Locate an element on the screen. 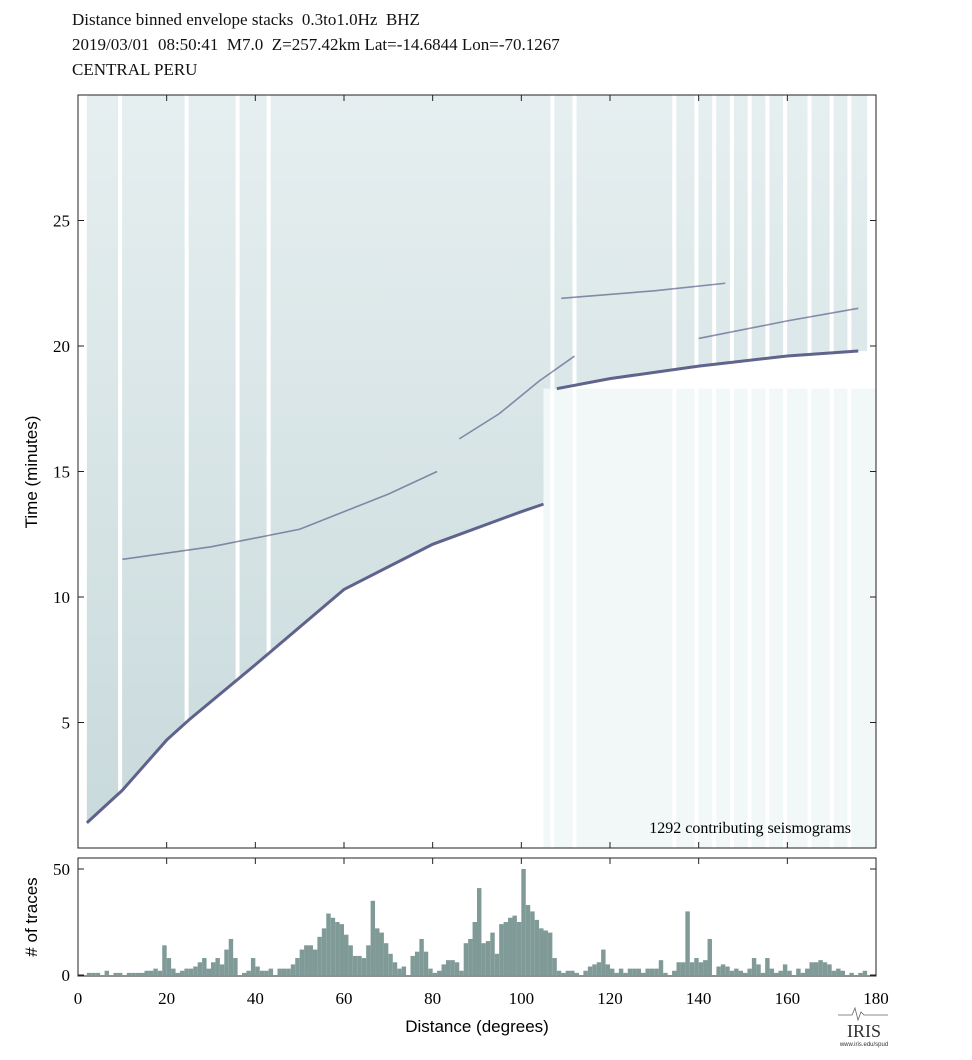 The height and width of the screenshot is (1060, 972). hist-y-tick-label: 0 is located at coordinates (66, 975).